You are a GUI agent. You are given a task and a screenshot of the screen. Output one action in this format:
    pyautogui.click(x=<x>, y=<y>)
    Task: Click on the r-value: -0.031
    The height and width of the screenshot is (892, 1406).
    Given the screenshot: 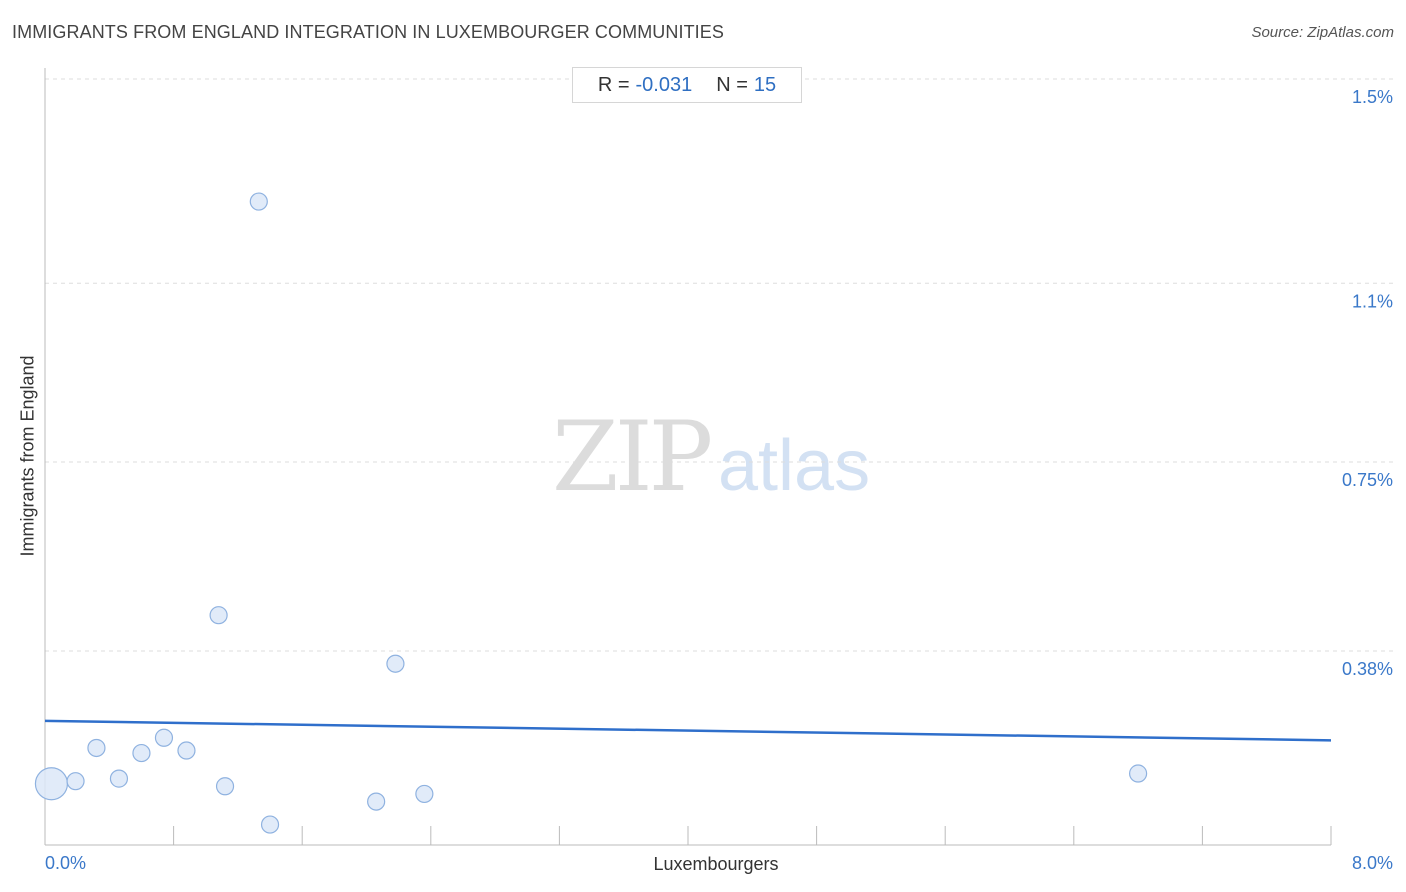 What is the action you would take?
    pyautogui.click(x=664, y=84)
    